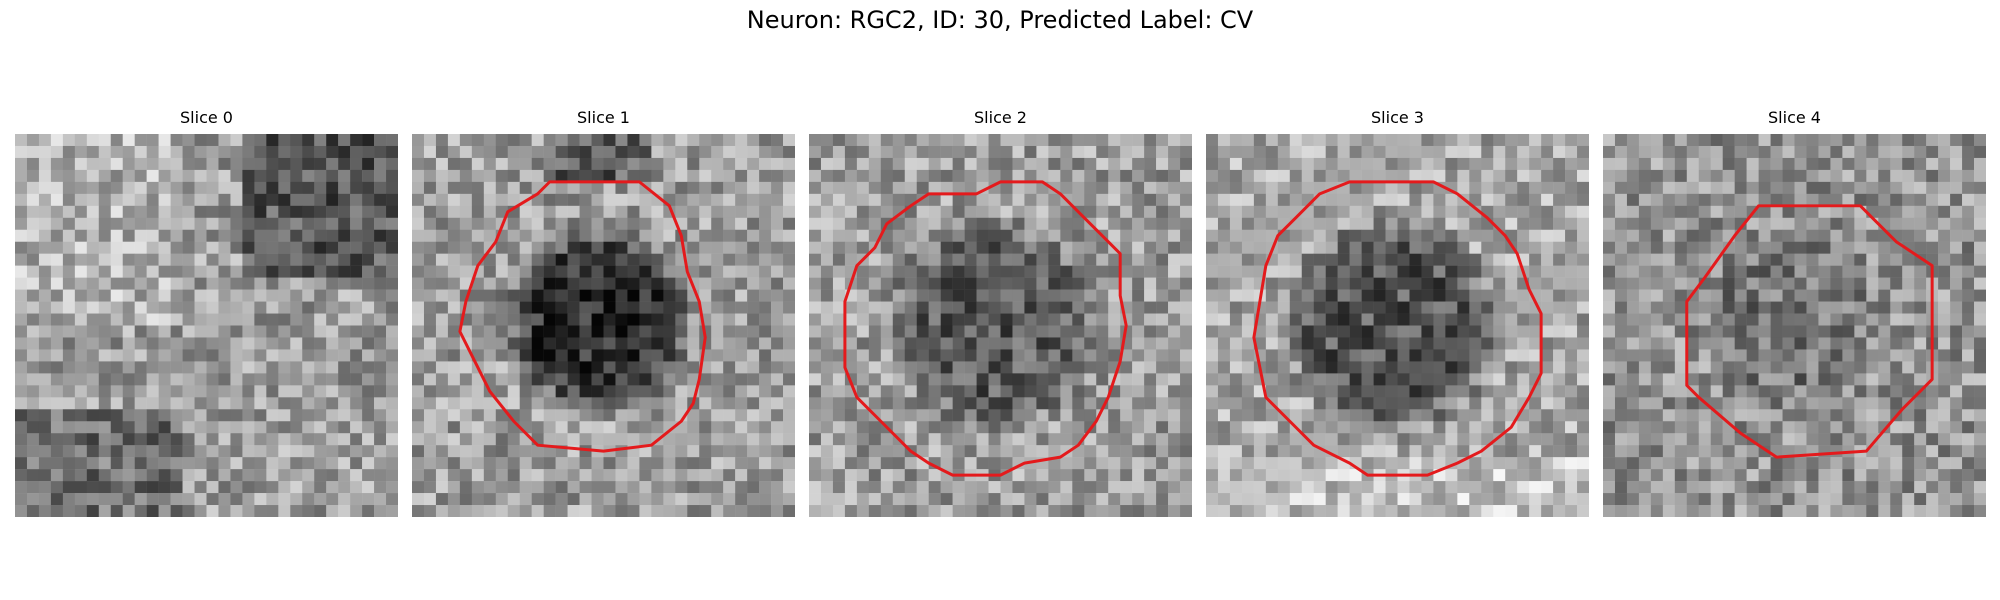 The image size is (2000, 600). What do you see at coordinates (603, 117) in the screenshot?
I see `slice-title: Slice 1` at bounding box center [603, 117].